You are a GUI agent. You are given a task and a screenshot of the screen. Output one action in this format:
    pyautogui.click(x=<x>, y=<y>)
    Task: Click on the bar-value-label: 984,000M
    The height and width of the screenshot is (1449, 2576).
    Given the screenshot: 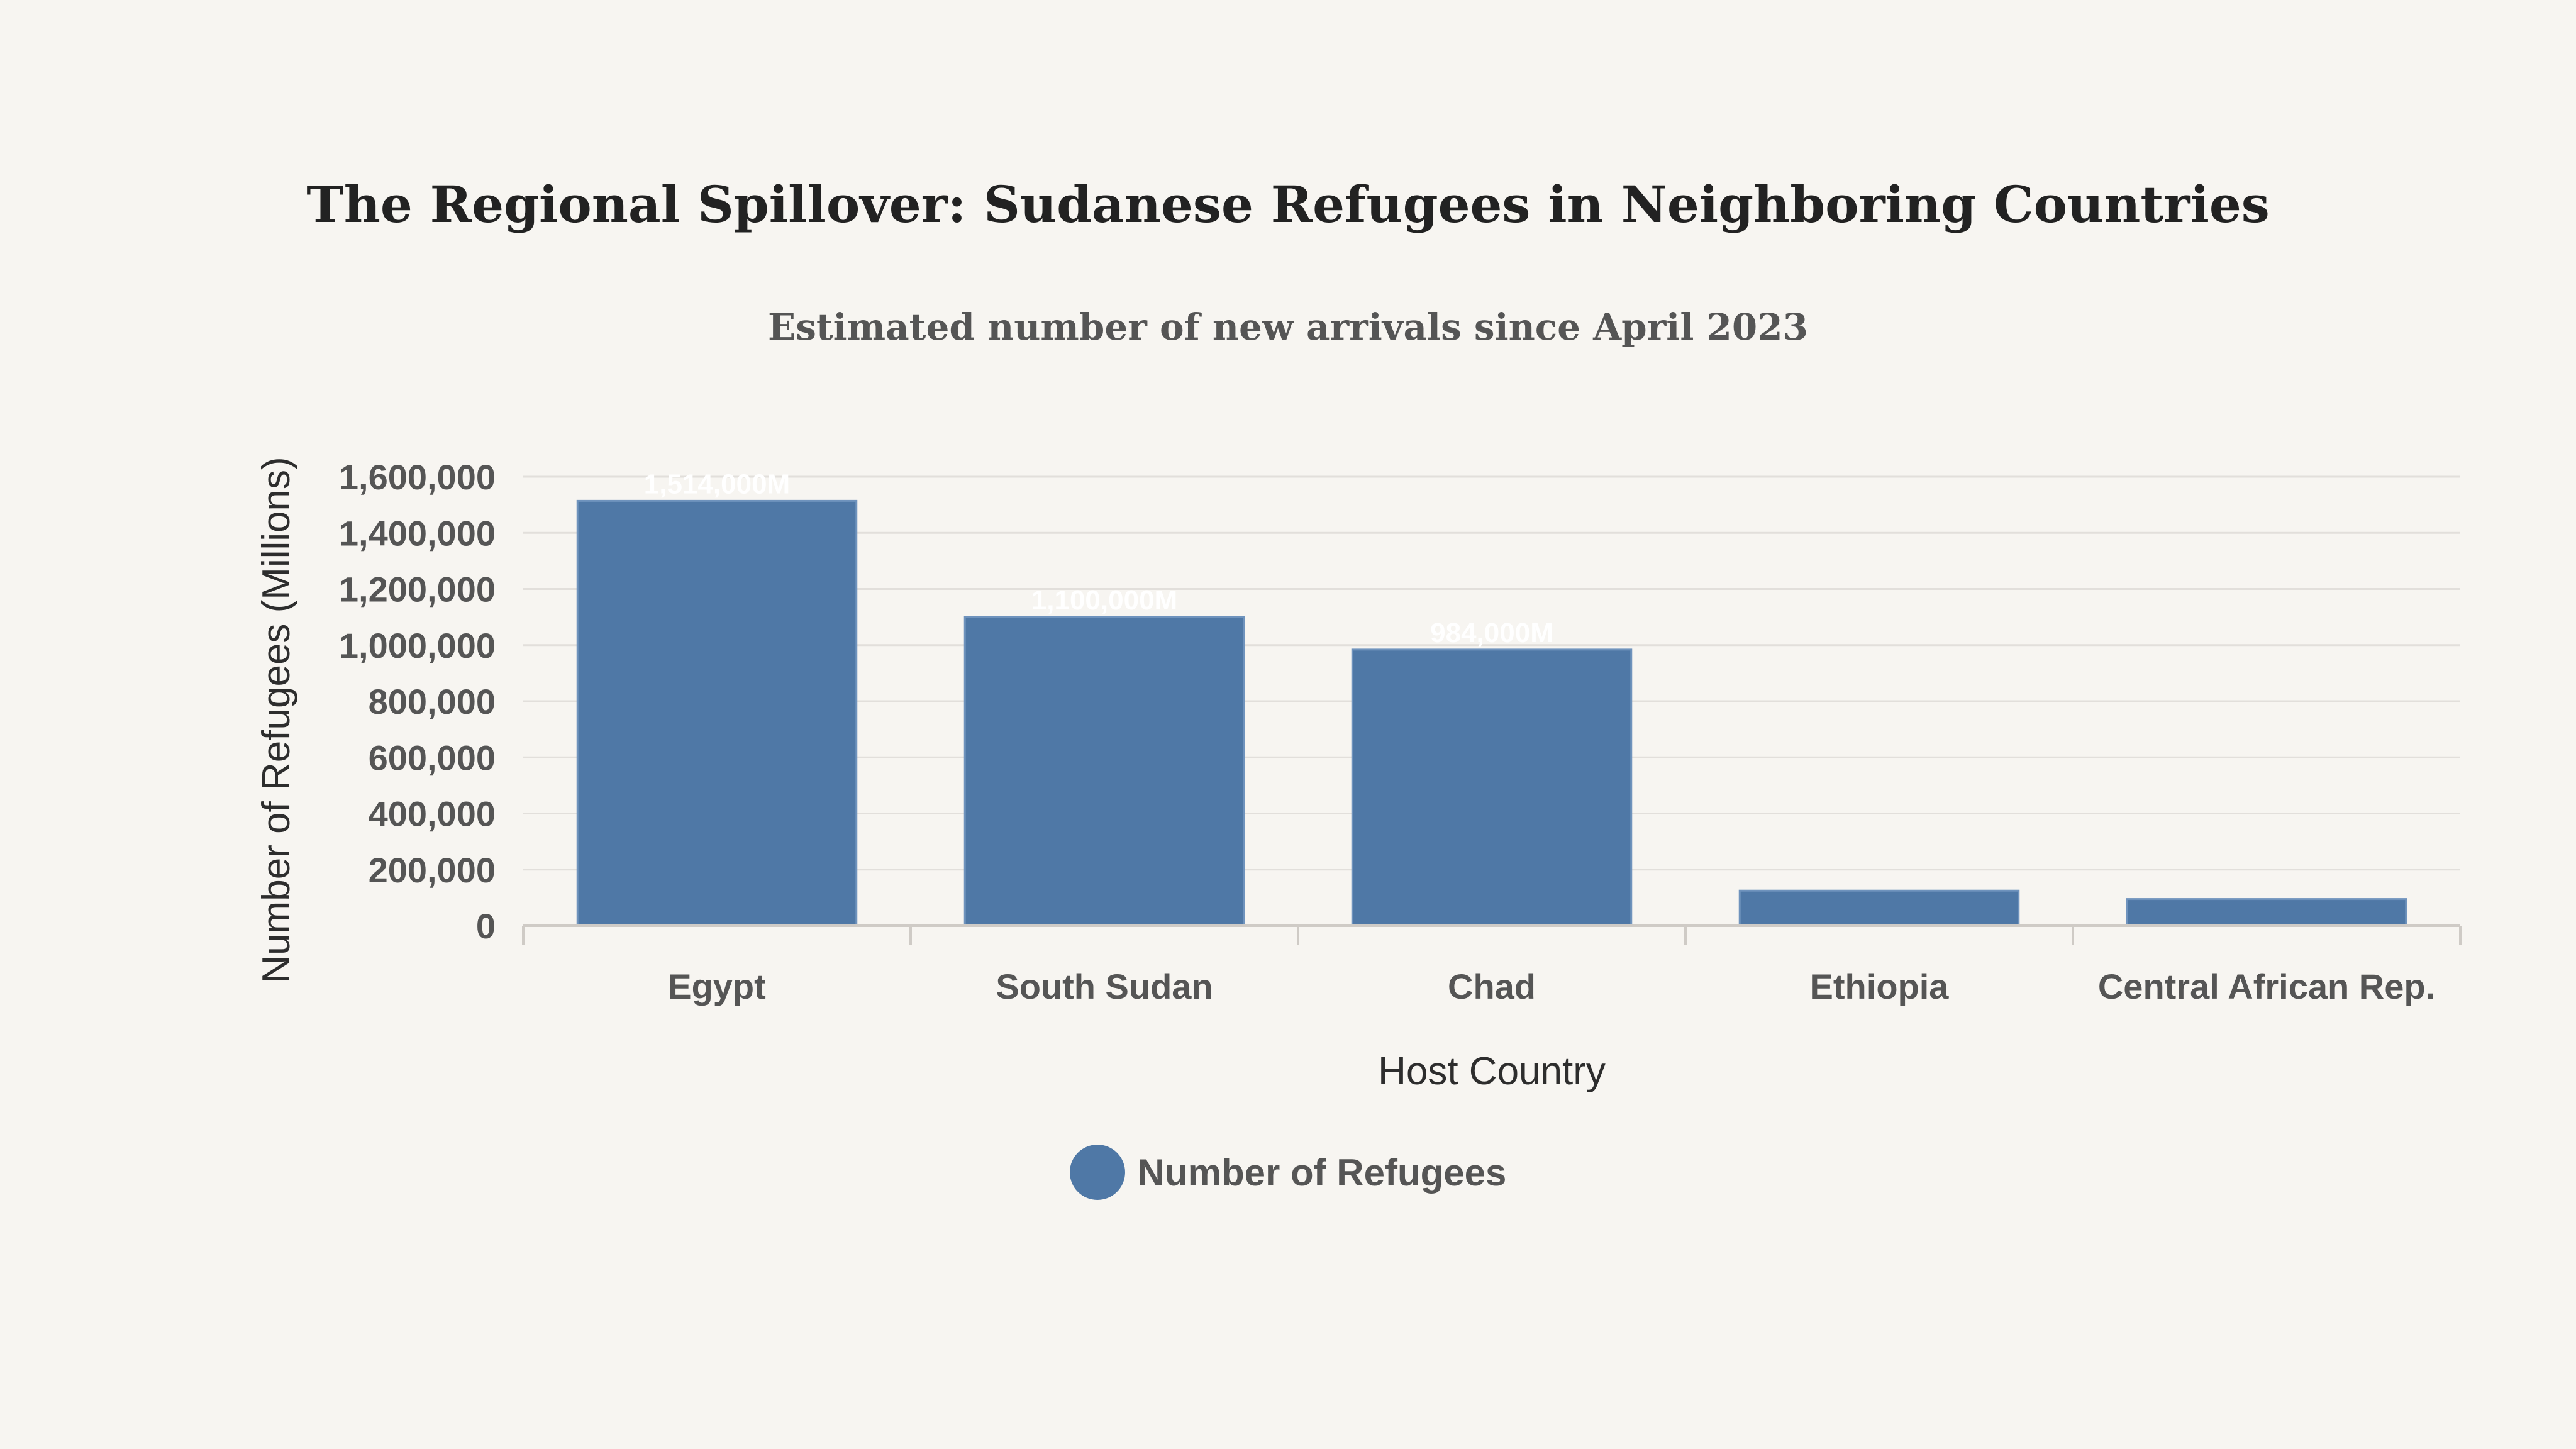 What is the action you would take?
    pyautogui.click(x=1491, y=633)
    